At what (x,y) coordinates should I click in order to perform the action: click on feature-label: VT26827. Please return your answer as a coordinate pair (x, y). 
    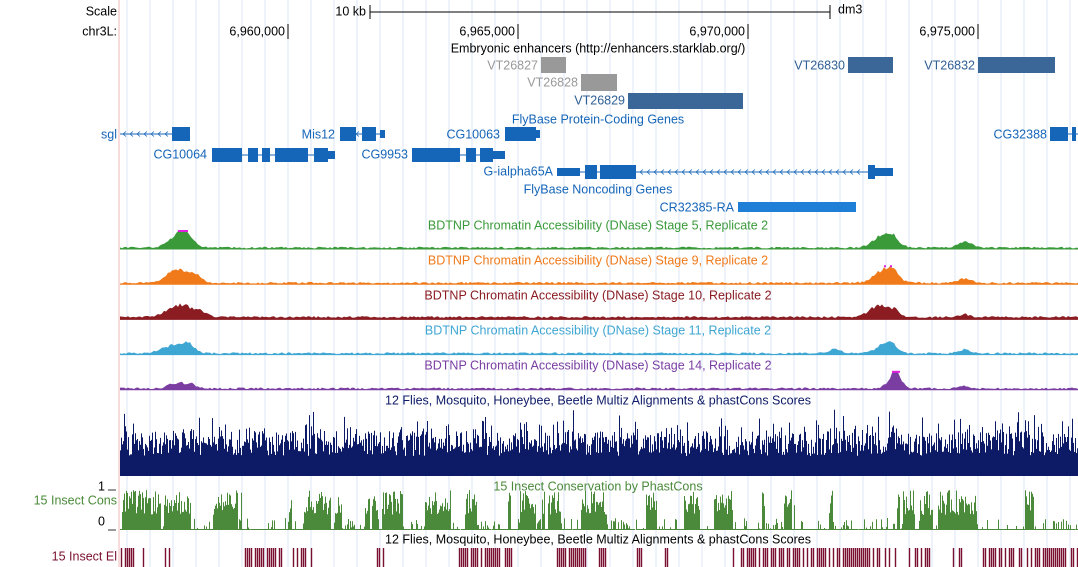
    Looking at the image, I should click on (512, 65).